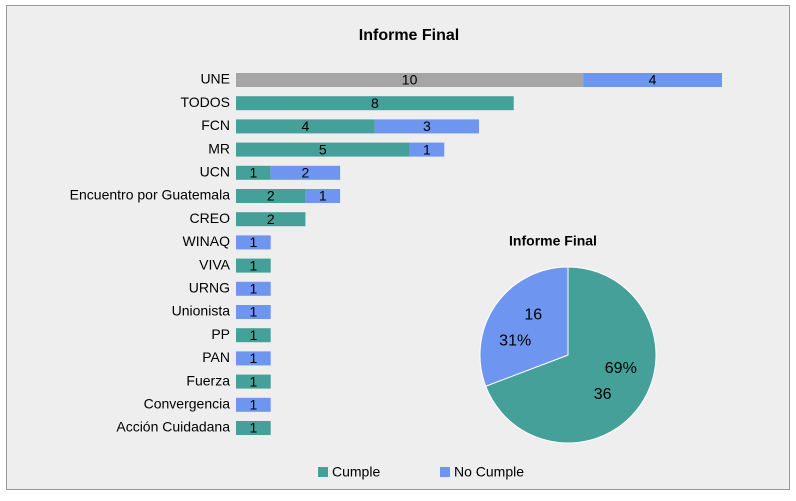 The width and height of the screenshot is (796, 501). What do you see at coordinates (215, 172) in the screenshot?
I see `y-tick-label: UCN` at bounding box center [215, 172].